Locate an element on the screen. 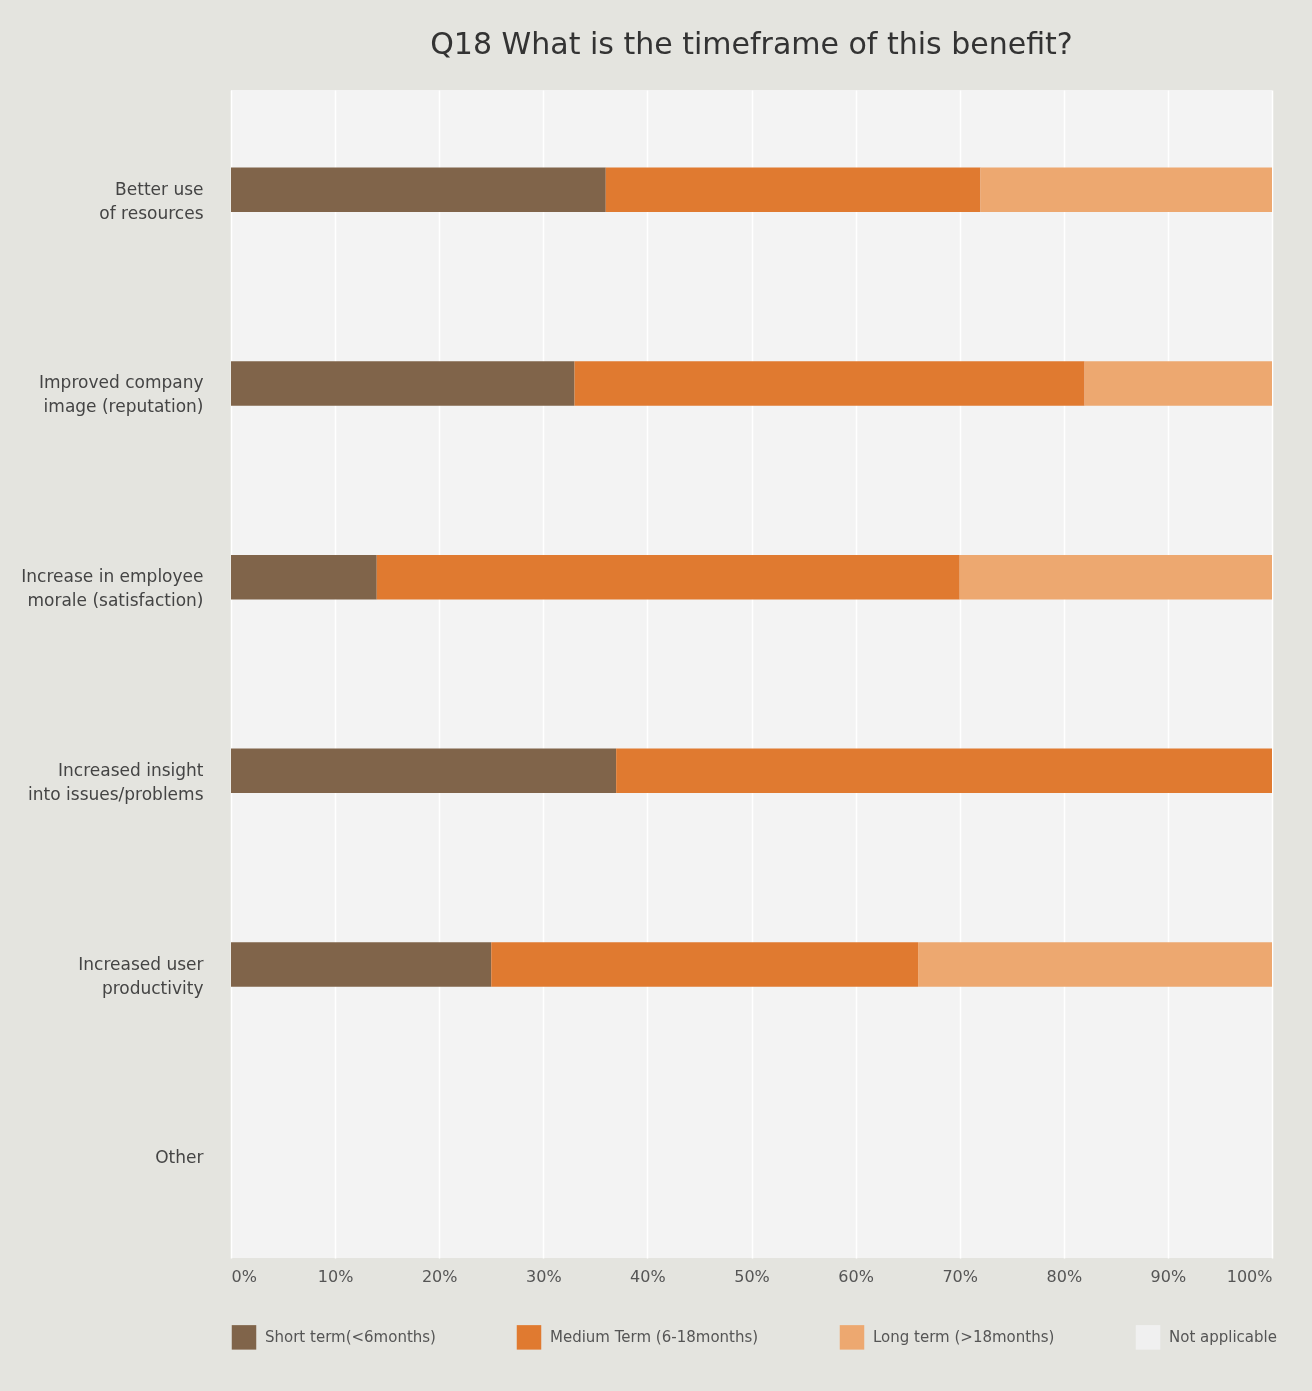 The width and height of the screenshot is (1312, 1391). y-tick-label: Better use of resources is located at coordinates (151, 200).